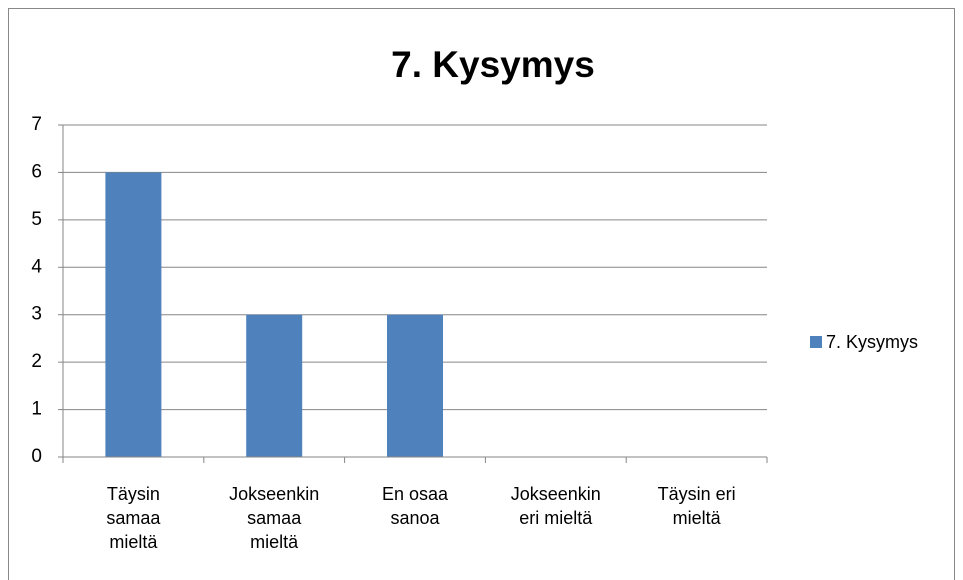 The height and width of the screenshot is (580, 963). Describe the element at coordinates (555, 506) in the screenshot. I see `x-tick-label: Jokseenkin eri mieltä` at that location.